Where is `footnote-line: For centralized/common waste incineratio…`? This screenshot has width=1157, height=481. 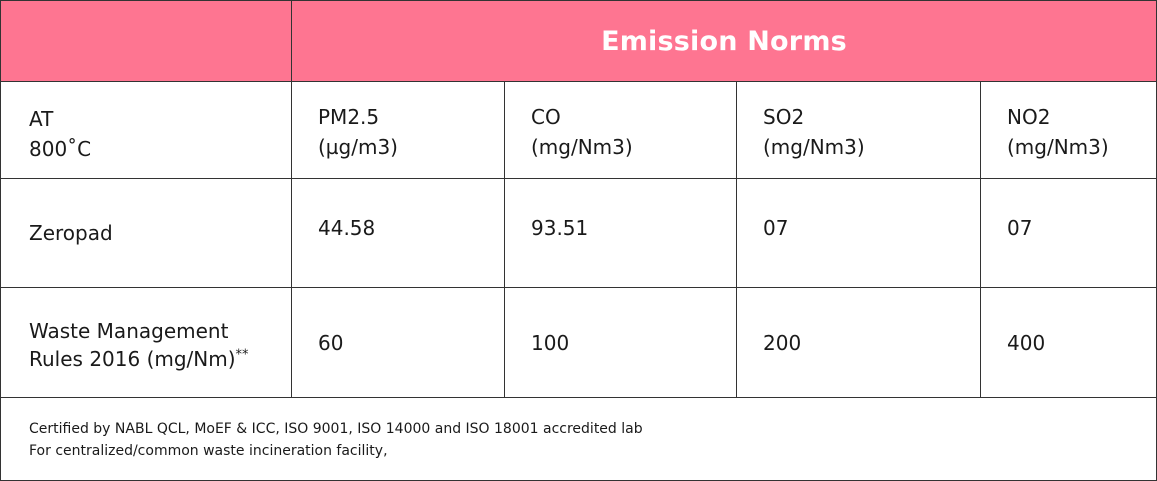
footnote-line: For centralized/common waste incineratio… is located at coordinates (208, 451).